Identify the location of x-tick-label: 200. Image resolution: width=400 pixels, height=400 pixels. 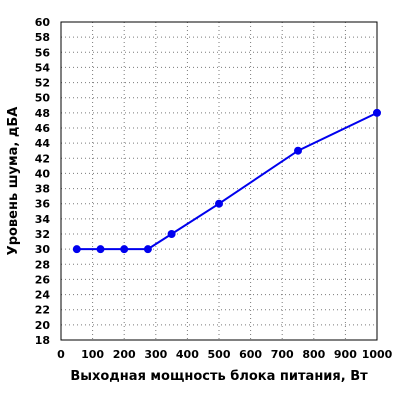
(124, 354).